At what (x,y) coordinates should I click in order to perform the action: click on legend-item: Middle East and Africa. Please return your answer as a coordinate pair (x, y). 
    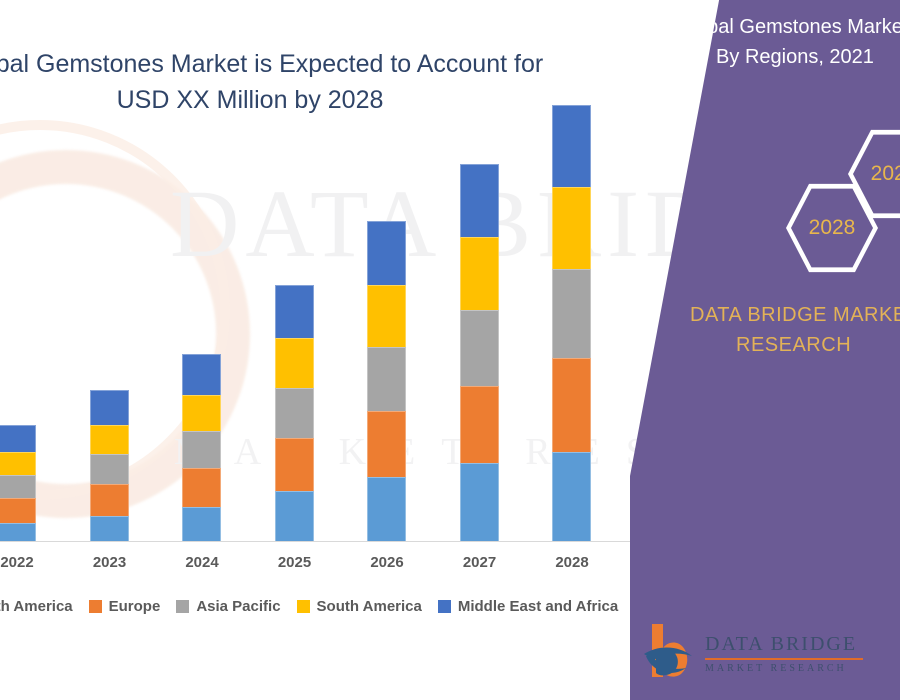
    Looking at the image, I should click on (528, 606).